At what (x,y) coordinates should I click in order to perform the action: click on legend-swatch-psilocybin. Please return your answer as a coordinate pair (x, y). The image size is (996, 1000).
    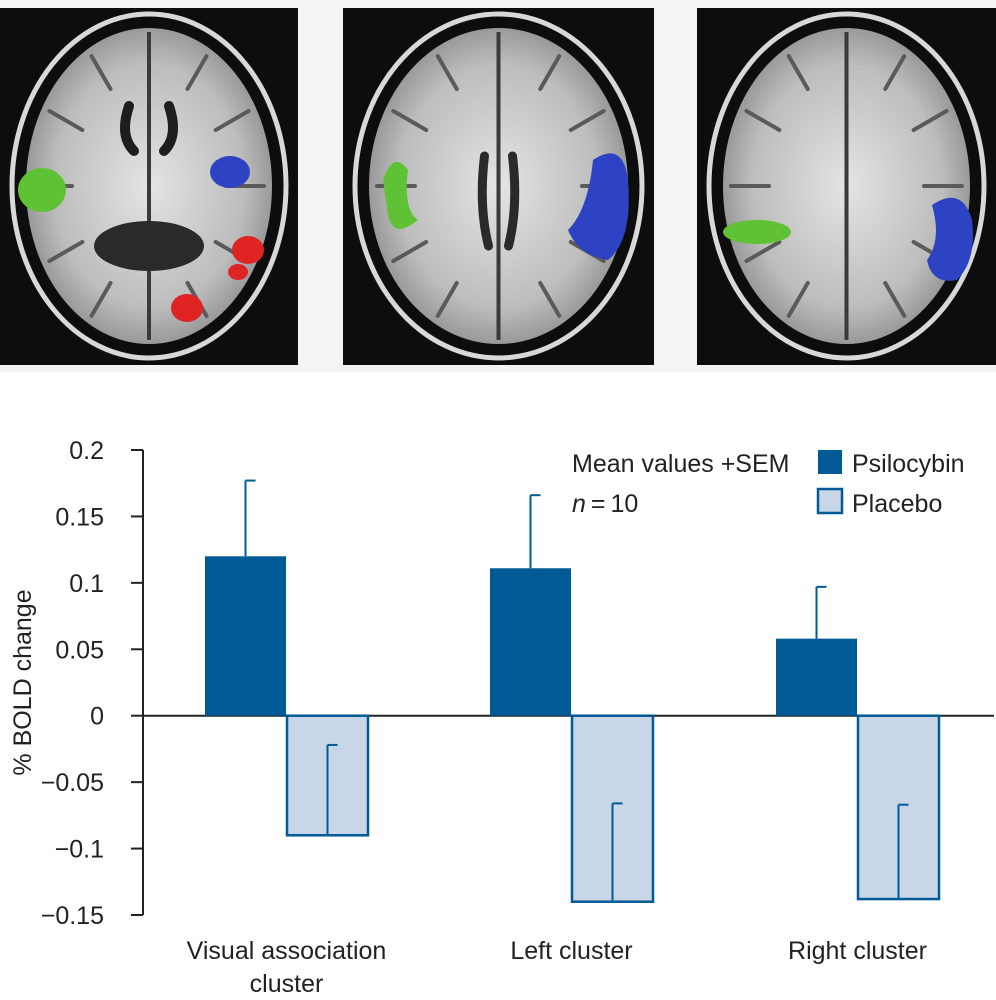
    Looking at the image, I should click on (830, 462).